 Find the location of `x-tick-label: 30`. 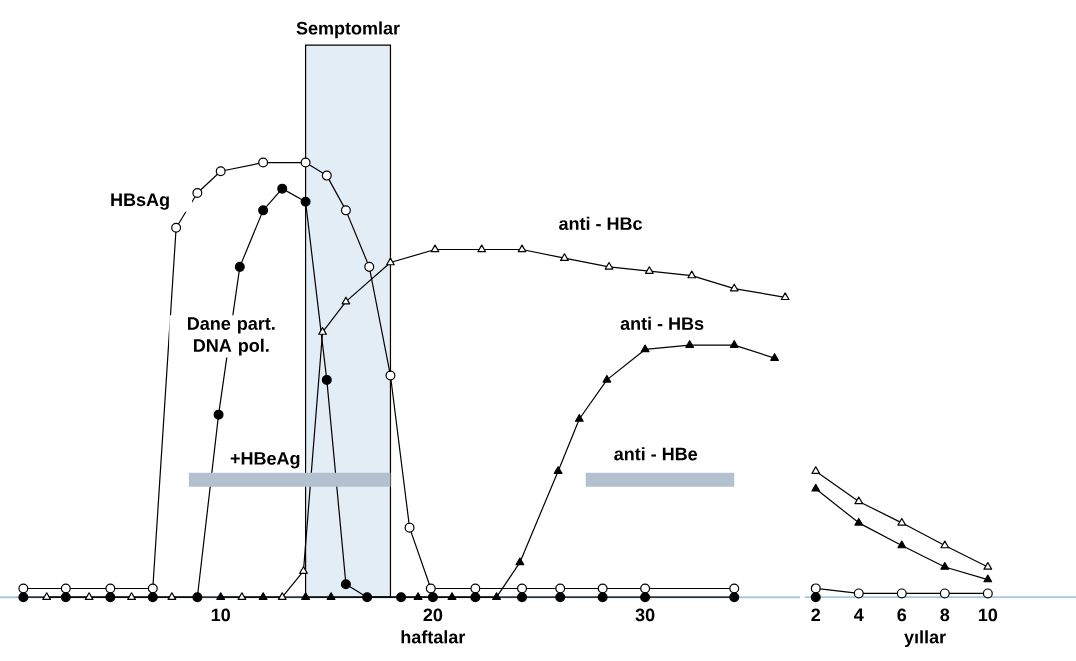

x-tick-label: 30 is located at coordinates (645, 615).